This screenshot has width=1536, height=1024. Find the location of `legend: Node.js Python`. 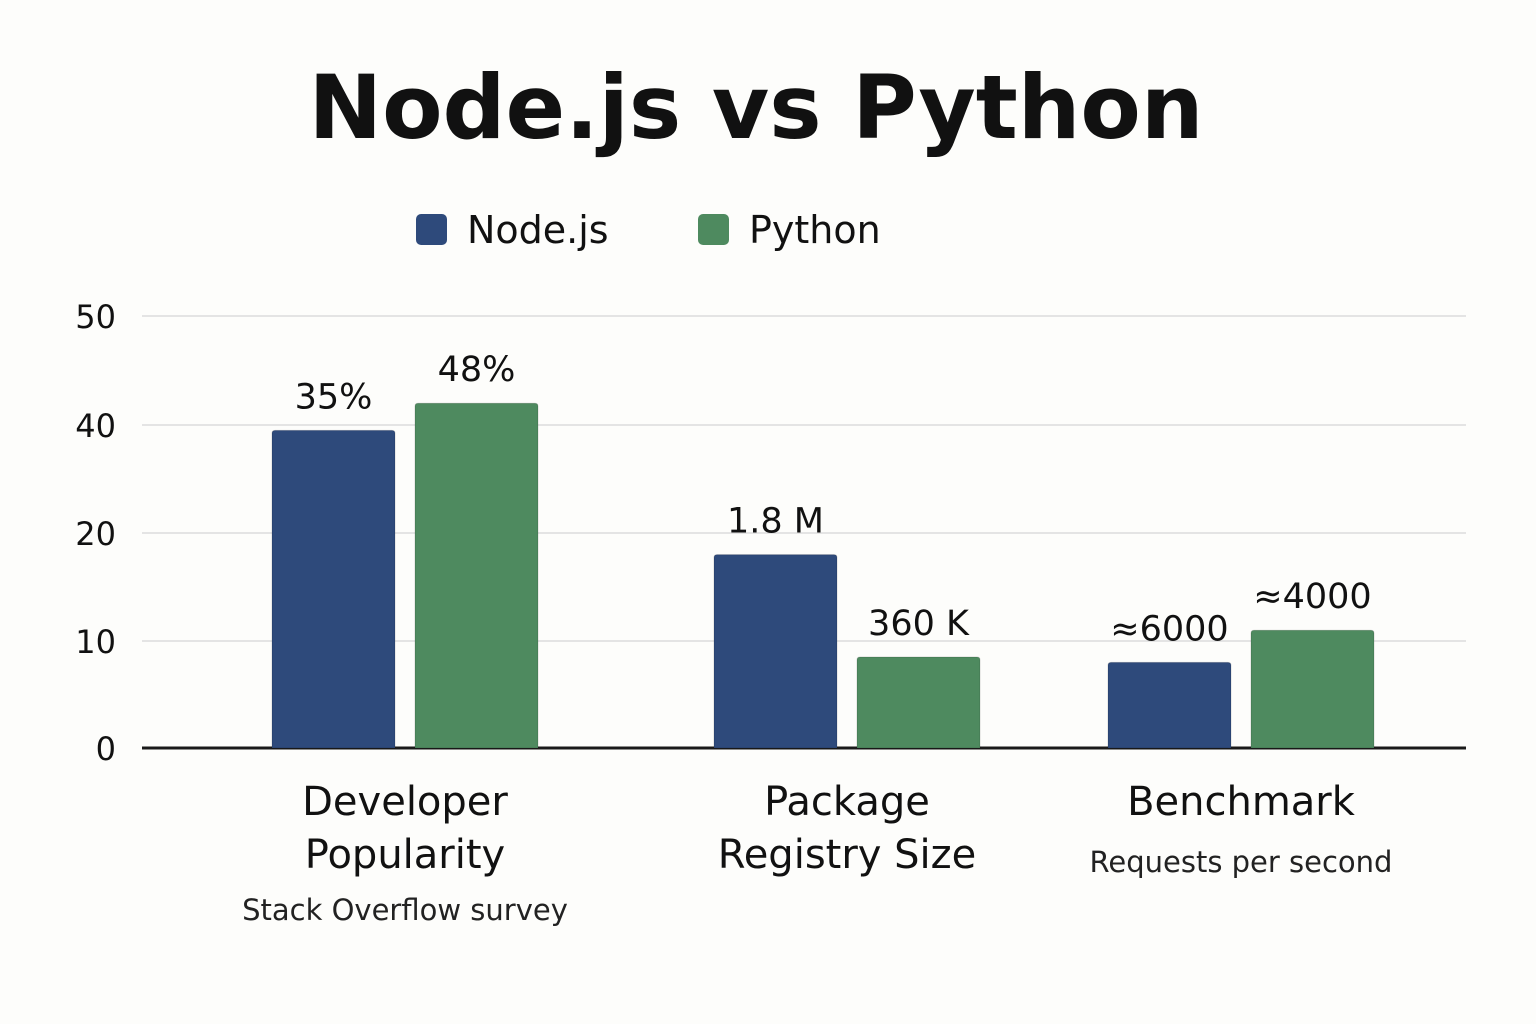

legend: Node.js Python is located at coordinates (648, 230).